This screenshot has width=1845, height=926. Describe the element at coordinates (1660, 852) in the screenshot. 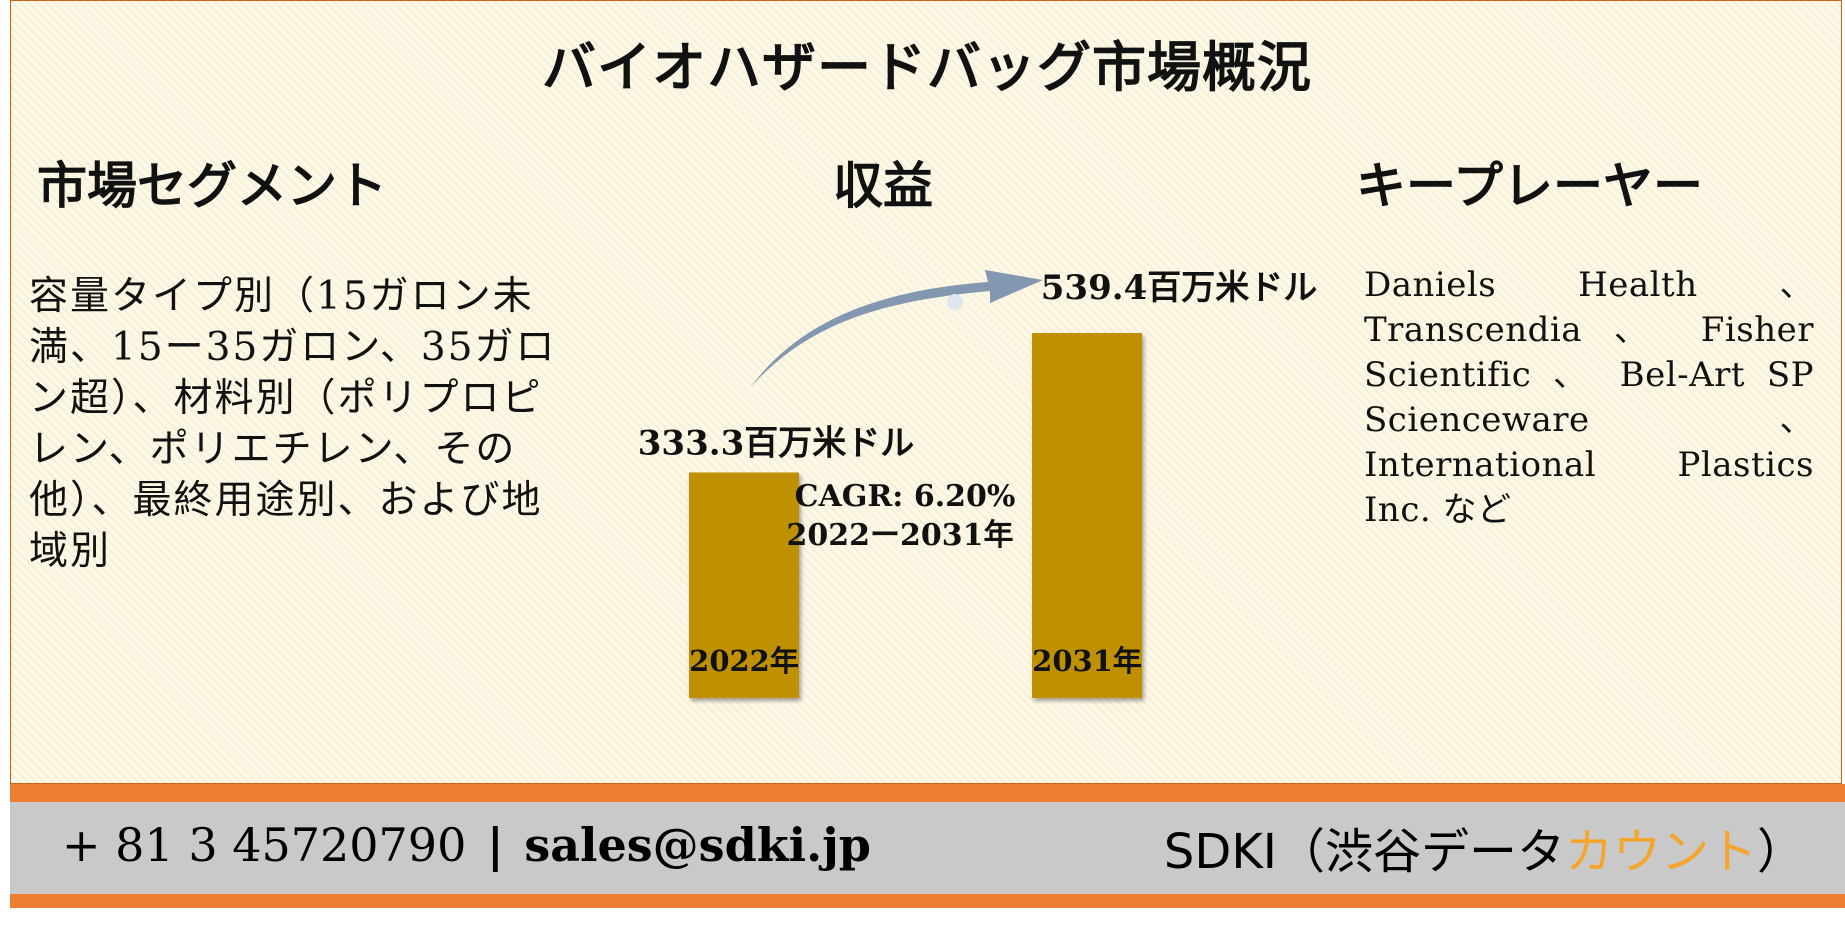

I see `brand-accent: カウント` at that location.